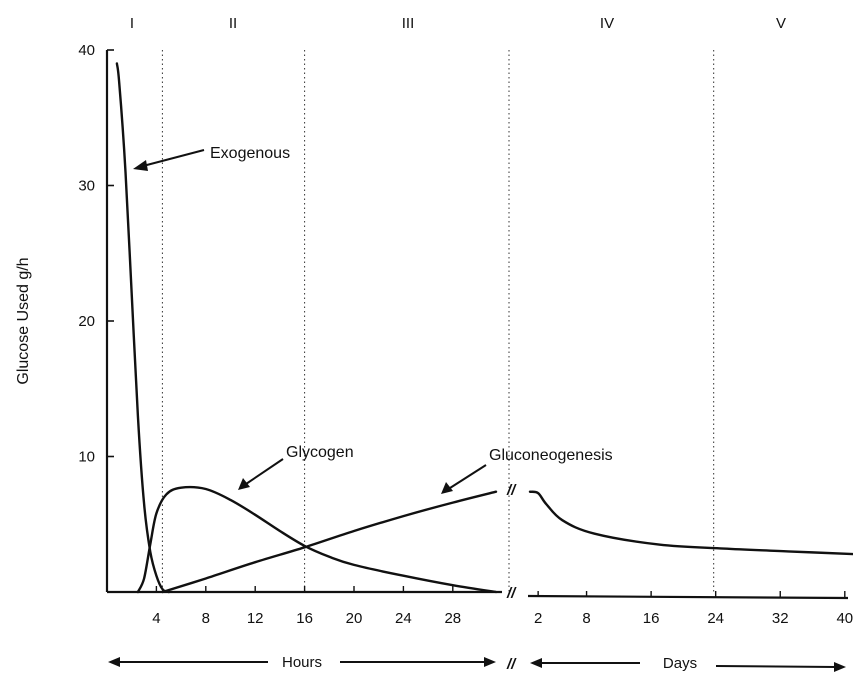 The height and width of the screenshot is (679, 853). Describe the element at coordinates (452, 618) in the screenshot. I see `x-tick-label: 28` at that location.